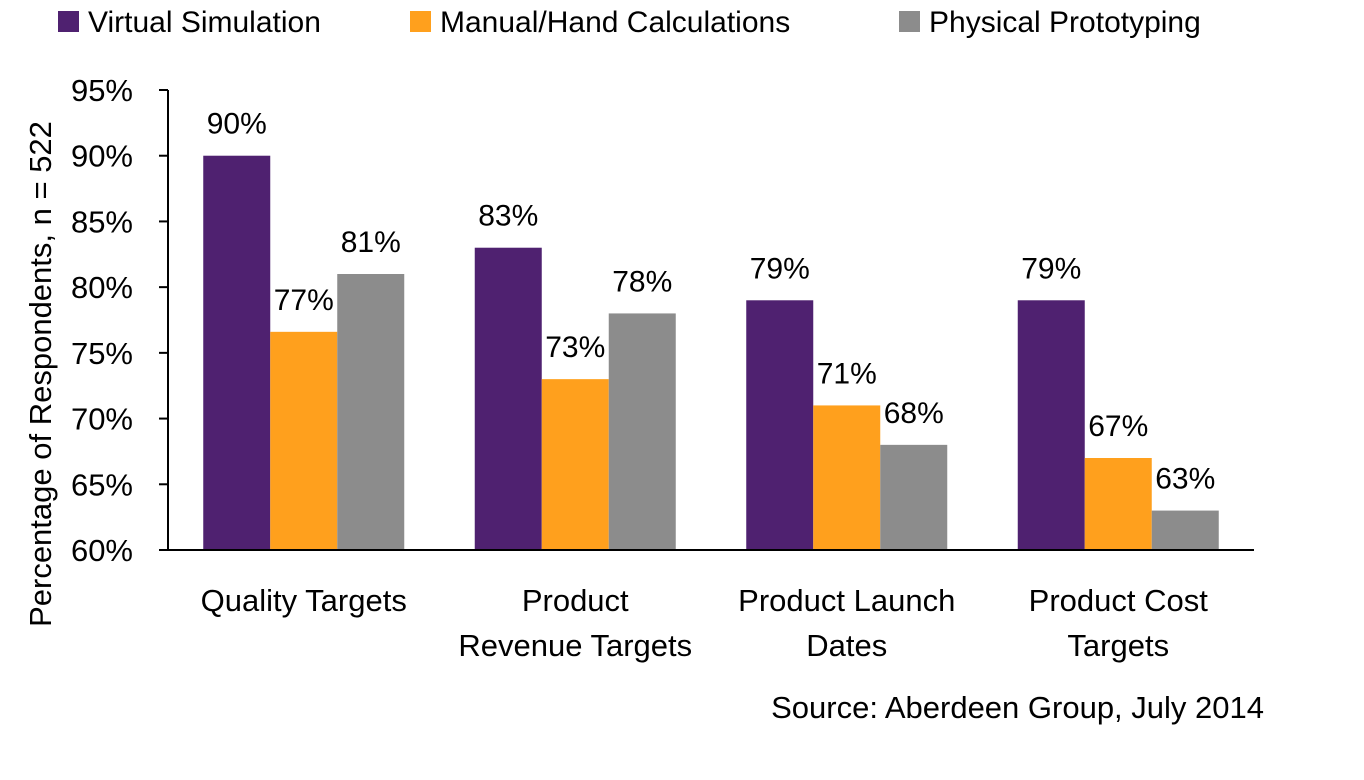 This screenshot has width=1364, height=780. Describe the element at coordinates (914, 413) in the screenshot. I see `data-label-physical-3: 68%` at that location.